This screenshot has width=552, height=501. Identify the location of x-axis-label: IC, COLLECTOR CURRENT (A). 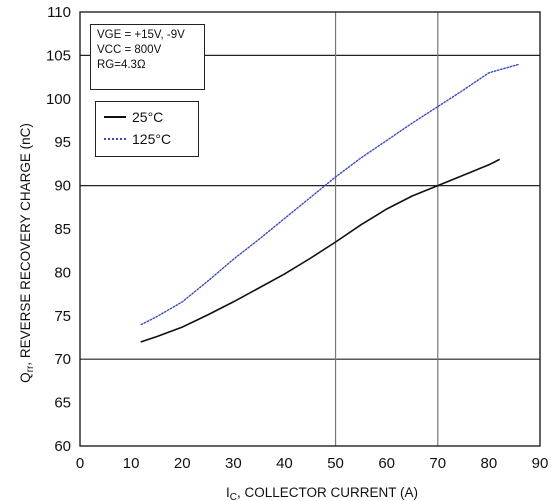
(322, 493).